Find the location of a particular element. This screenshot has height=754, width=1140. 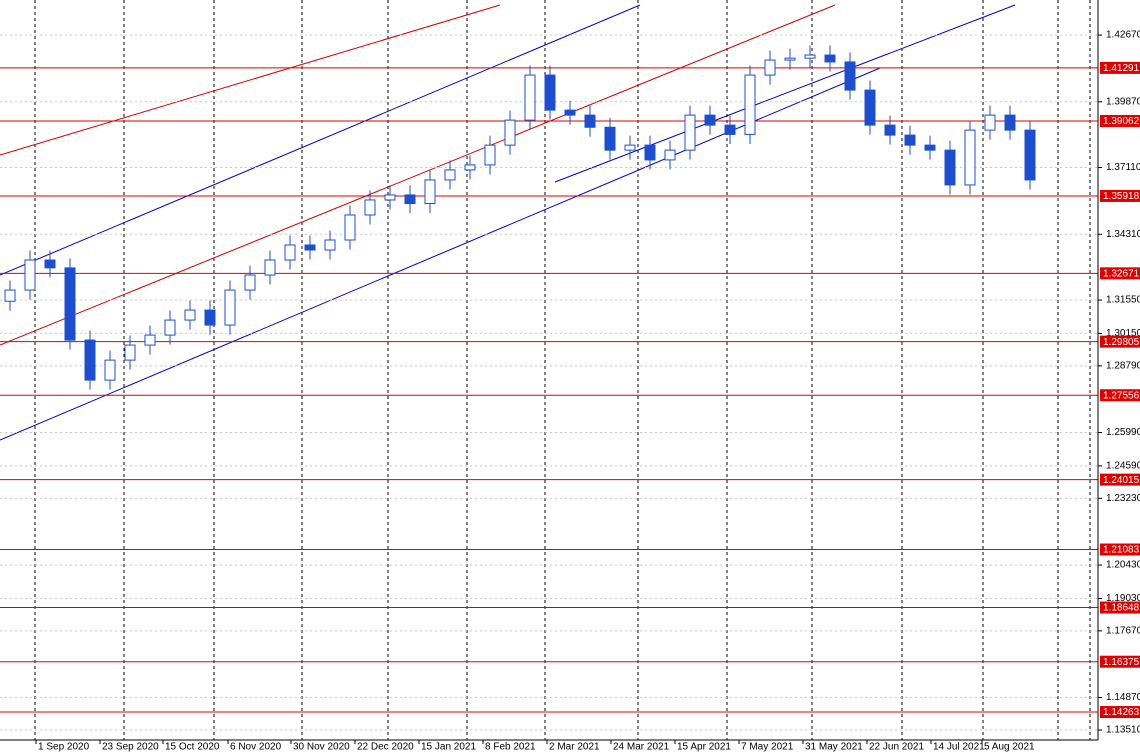

x-tick-label: 24 Mar 2021 is located at coordinates (641, 747).